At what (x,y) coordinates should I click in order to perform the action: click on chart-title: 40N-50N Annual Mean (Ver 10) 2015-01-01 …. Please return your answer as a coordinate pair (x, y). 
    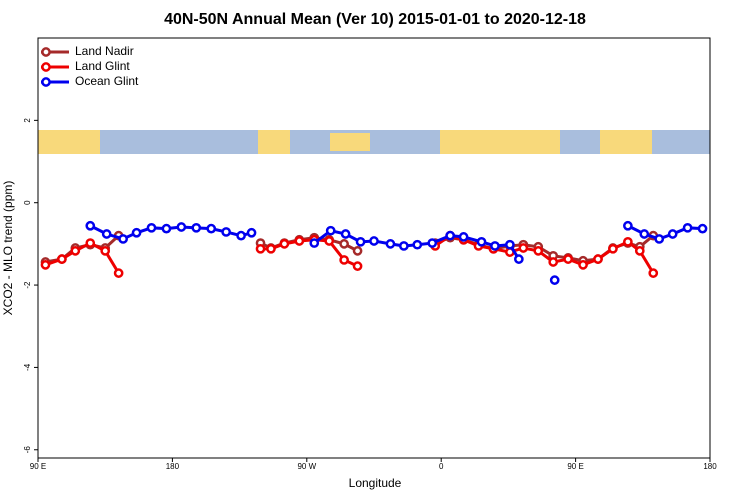
    Looking at the image, I should click on (375, 19).